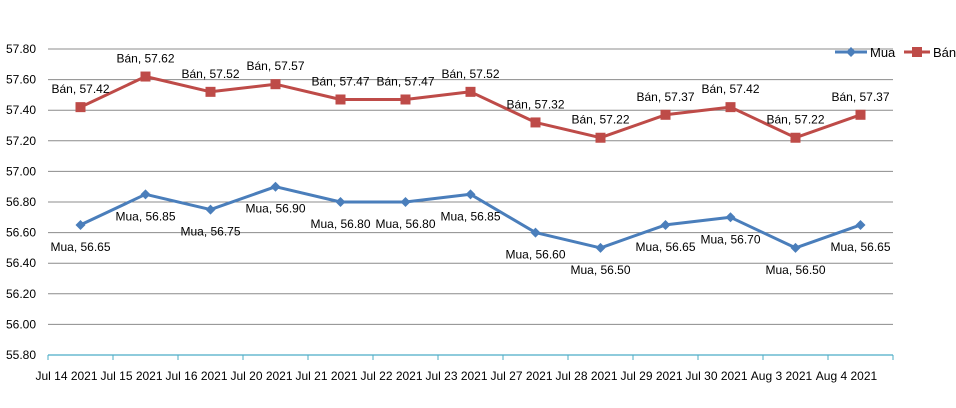 The width and height of the screenshot is (956, 408). I want to click on y-tick-label: 55.80, so click(21, 355).